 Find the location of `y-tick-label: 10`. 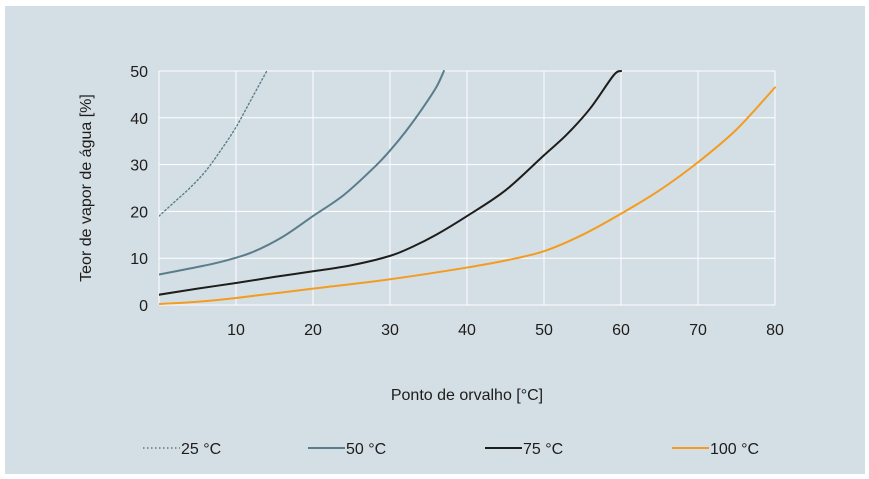

y-tick-label: 10 is located at coordinates (139, 259).